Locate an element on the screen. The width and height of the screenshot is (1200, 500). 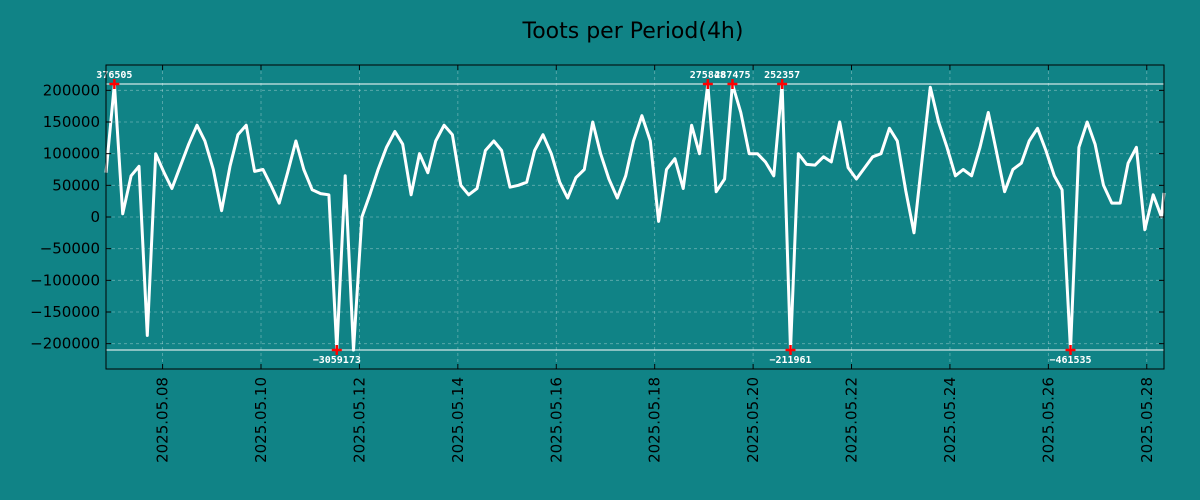
x-tick-label: 2025.05.28 is located at coordinates (1147, 420).